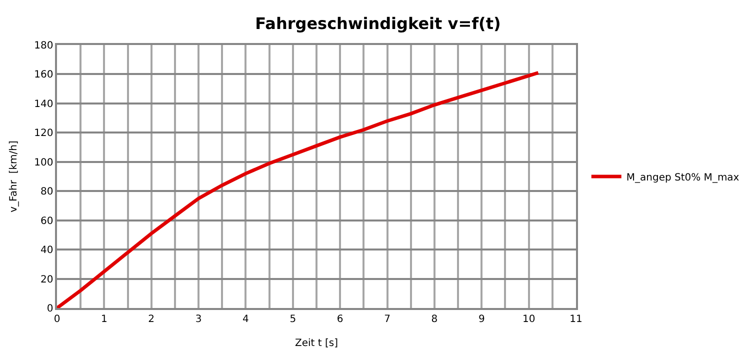 Image resolution: width=756 pixels, height=359 pixels. Describe the element at coordinates (316, 343) in the screenshot. I see `x-axis-title: Zeit t [s]` at that location.